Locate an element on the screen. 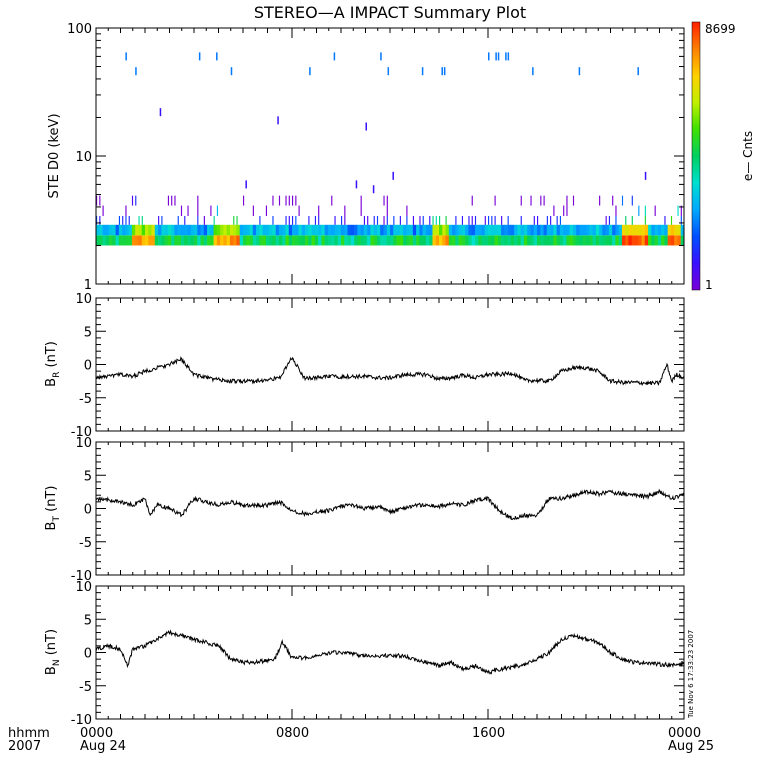  y-tick-label: -10 is located at coordinates (81, 576).